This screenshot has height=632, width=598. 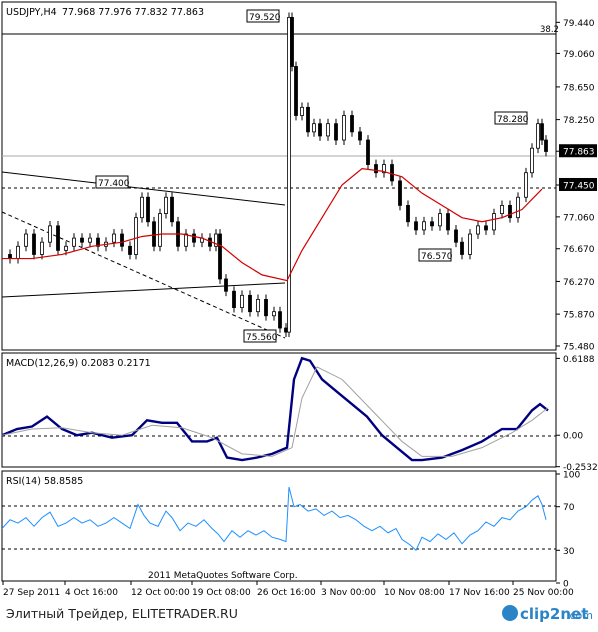 I want to click on main-chart-title: USDJPY,H4, so click(x=31, y=12).